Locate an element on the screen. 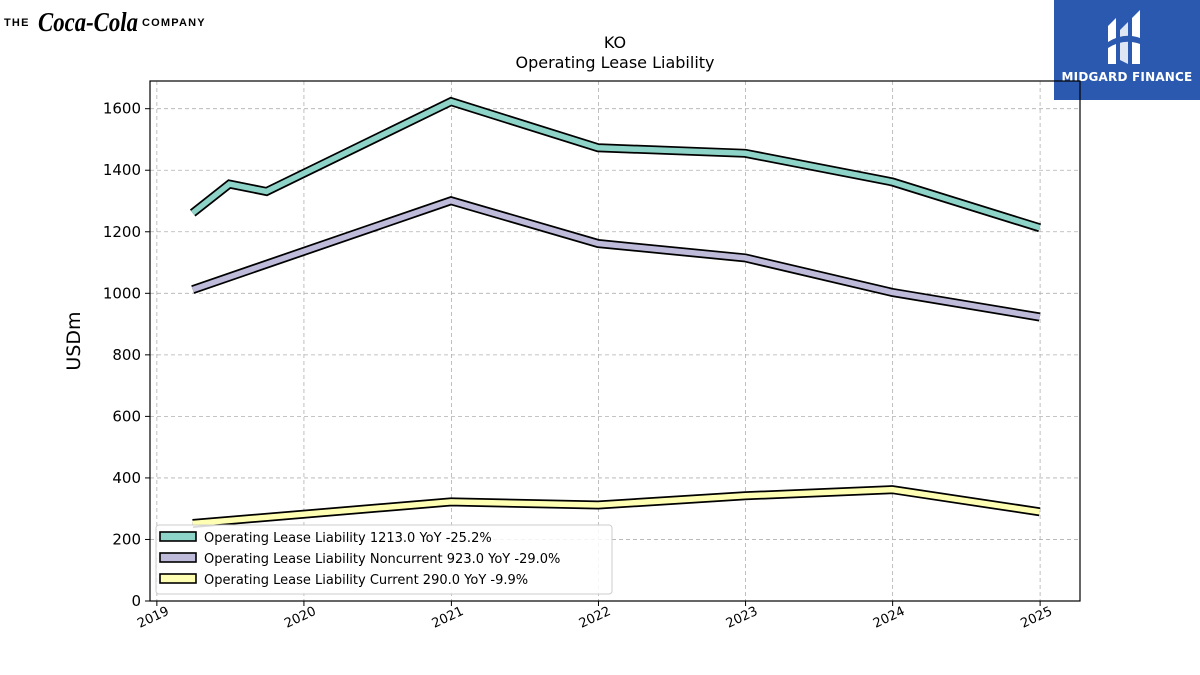 The height and width of the screenshot is (675, 1200). y-tick-label: 600 is located at coordinates (126, 416).